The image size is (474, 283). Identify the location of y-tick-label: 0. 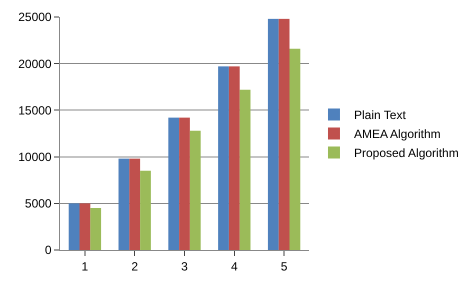
(48, 250).